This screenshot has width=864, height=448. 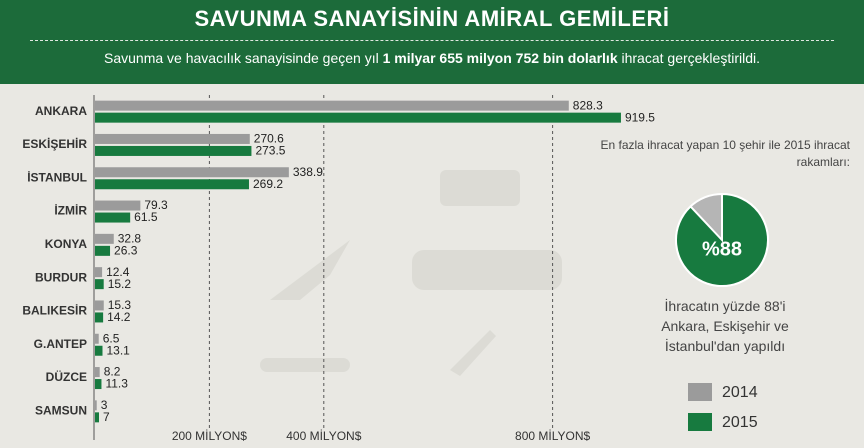 I want to click on value-label: 61.5, so click(x=146, y=217).